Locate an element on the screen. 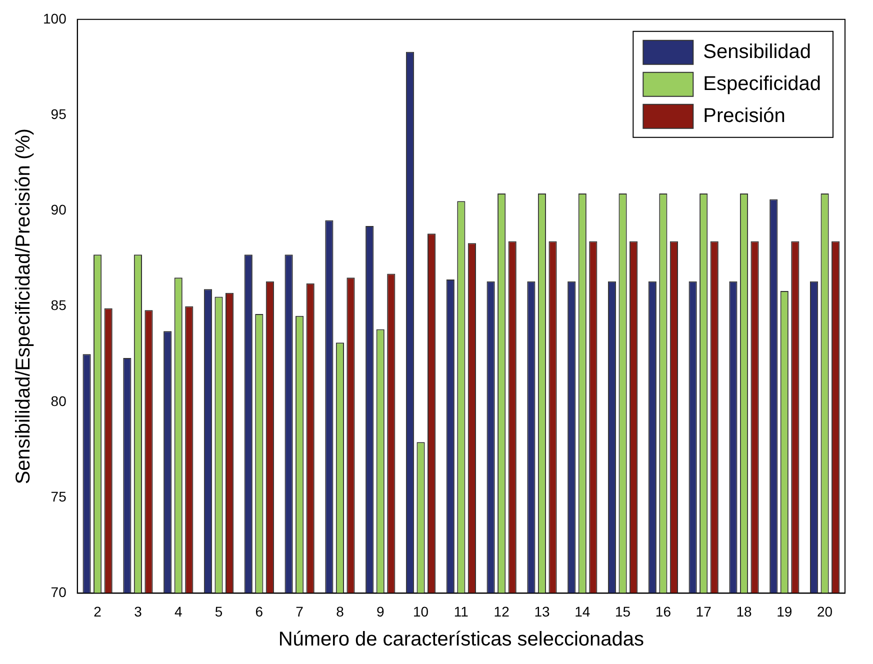  x-tick-label: 4 is located at coordinates (178, 611).